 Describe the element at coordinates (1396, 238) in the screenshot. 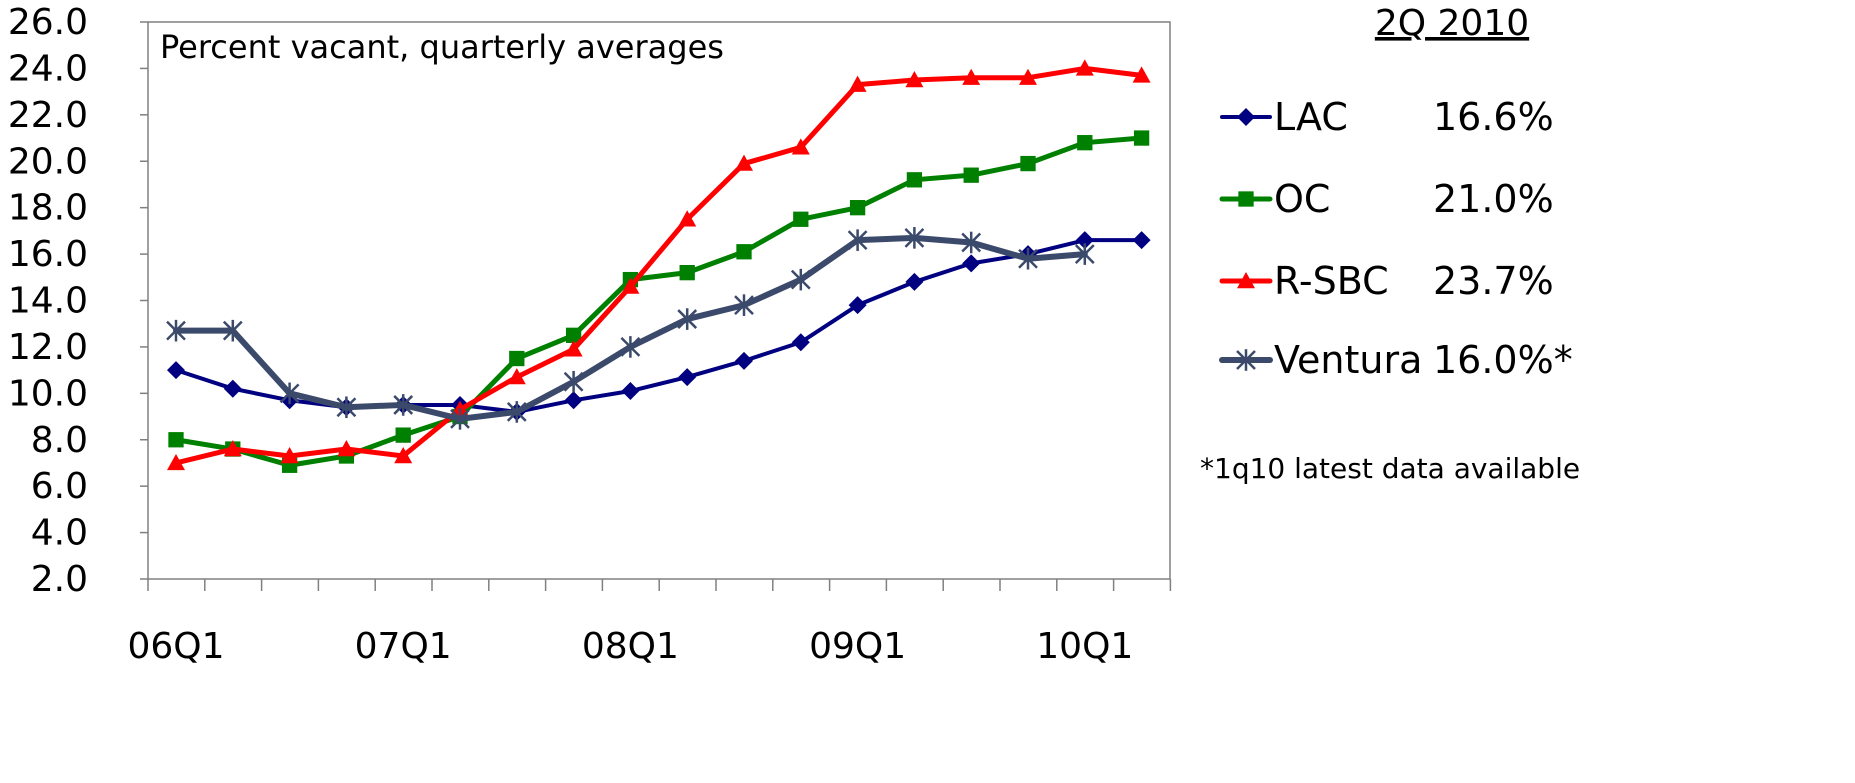

I see `legend: LAC 16.6%OC 21.0%R-SBC 23.7%Ventura 16.0%*` at that location.